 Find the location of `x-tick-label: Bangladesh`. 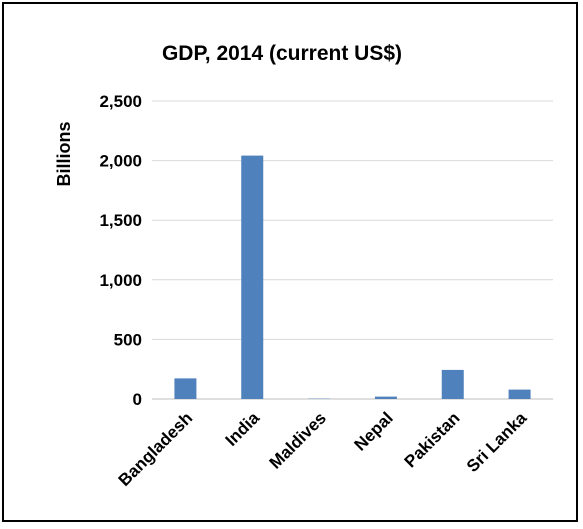

x-tick-label: Bangladesh is located at coordinates (156, 449).